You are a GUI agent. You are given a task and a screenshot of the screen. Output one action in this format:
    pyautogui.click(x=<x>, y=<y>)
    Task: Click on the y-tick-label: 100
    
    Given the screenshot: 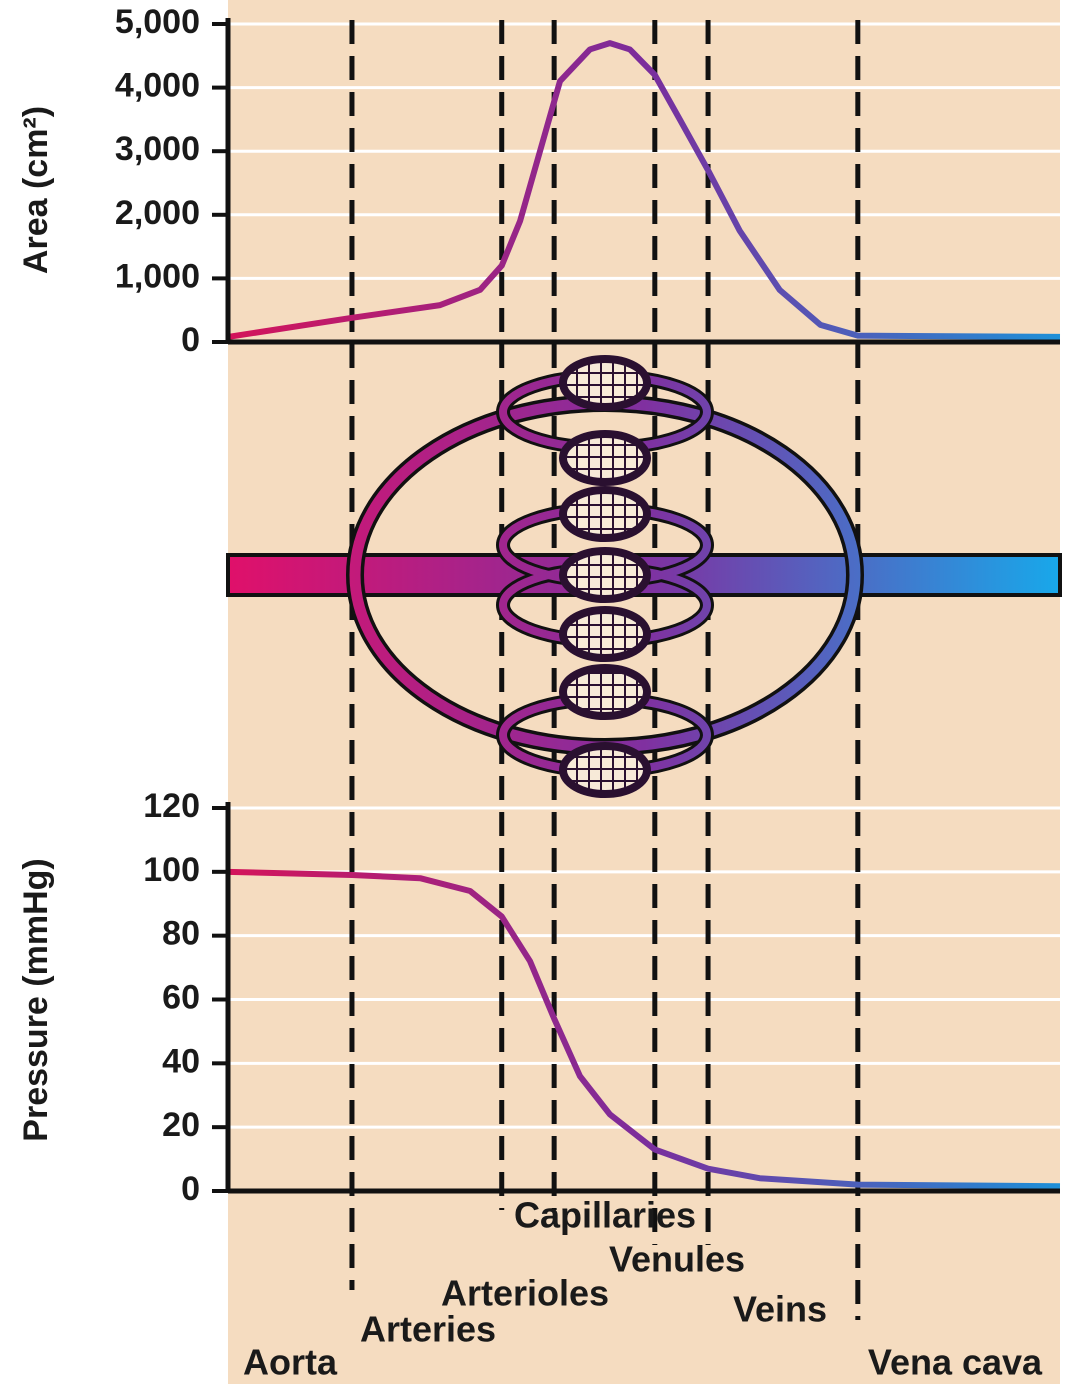 What is the action you would take?
    pyautogui.click(x=171, y=870)
    